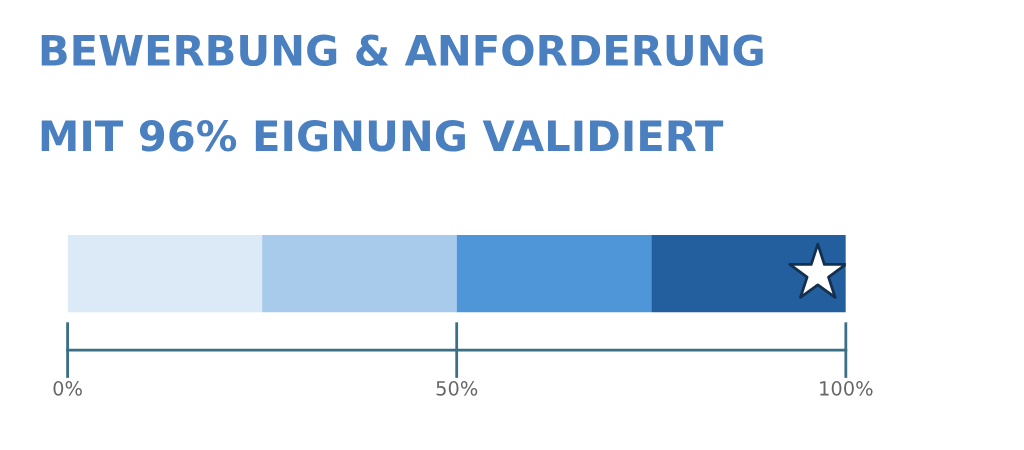  What do you see at coordinates (402, 50) in the screenshot?
I see `chart-title: BEWERBUNG & ANFORDERUNG` at bounding box center [402, 50].